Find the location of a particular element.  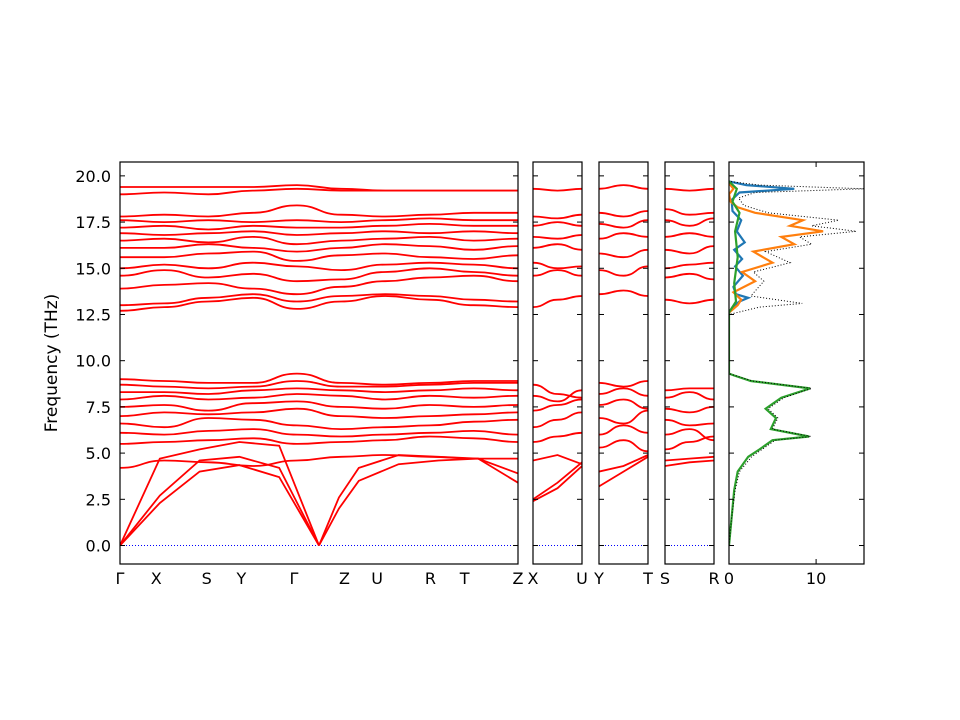

y-tick-label: 17.5 is located at coordinates (93, 222).